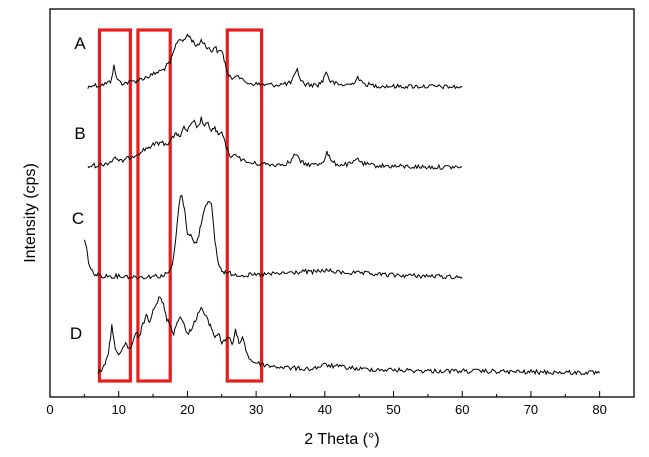  I want to click on x-tick-label: 60, so click(462, 409).